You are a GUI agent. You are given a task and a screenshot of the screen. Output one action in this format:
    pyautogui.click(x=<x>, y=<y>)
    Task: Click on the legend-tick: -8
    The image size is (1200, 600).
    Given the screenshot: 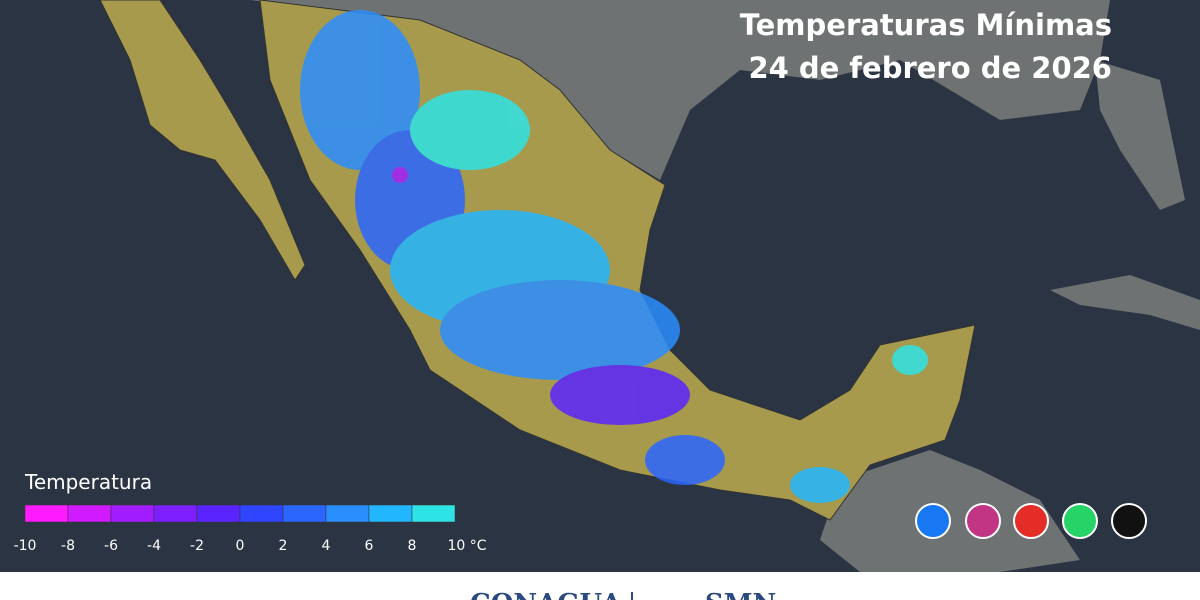 What is the action you would take?
    pyautogui.click(x=68, y=546)
    